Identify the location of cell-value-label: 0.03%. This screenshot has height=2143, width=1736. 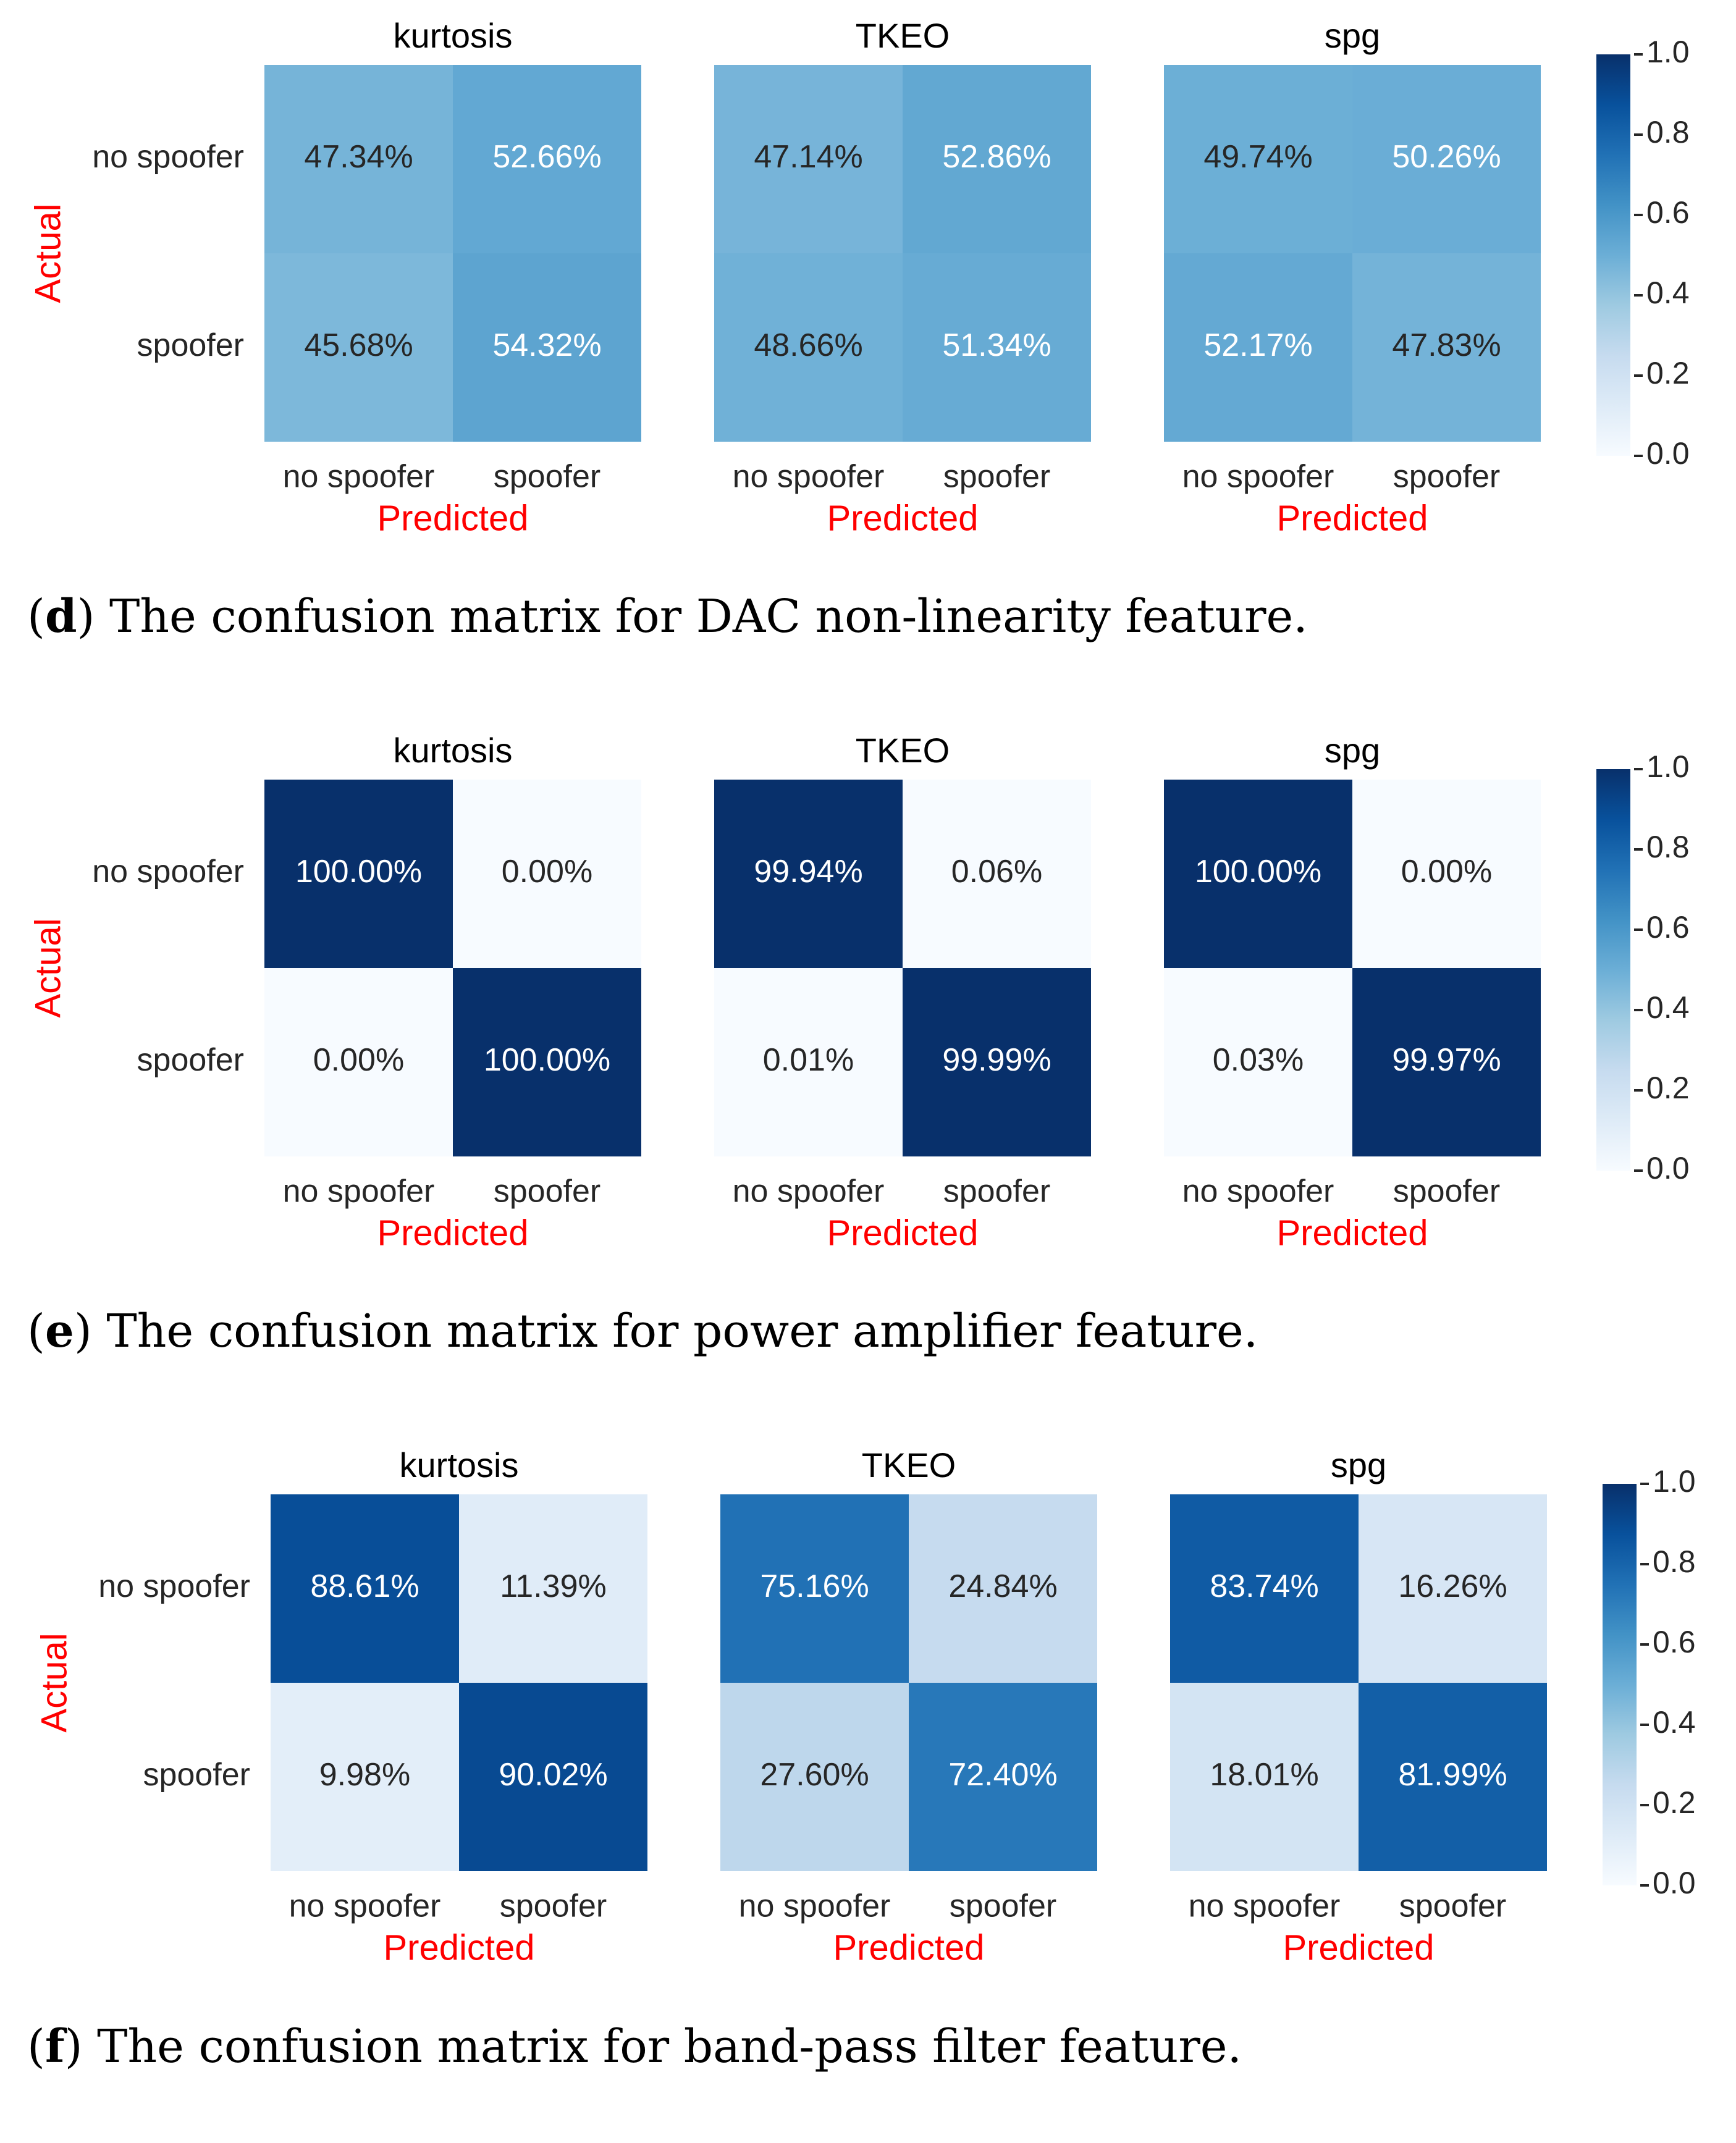
(1258, 1060).